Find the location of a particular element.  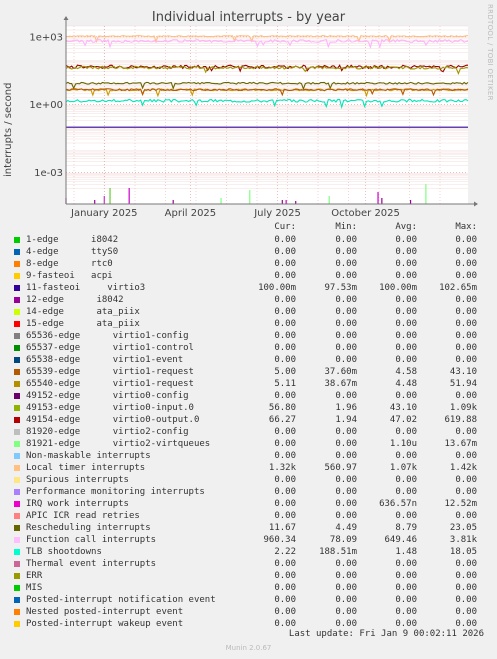

legend-avg-value: 1.07k is located at coordinates (403, 468).